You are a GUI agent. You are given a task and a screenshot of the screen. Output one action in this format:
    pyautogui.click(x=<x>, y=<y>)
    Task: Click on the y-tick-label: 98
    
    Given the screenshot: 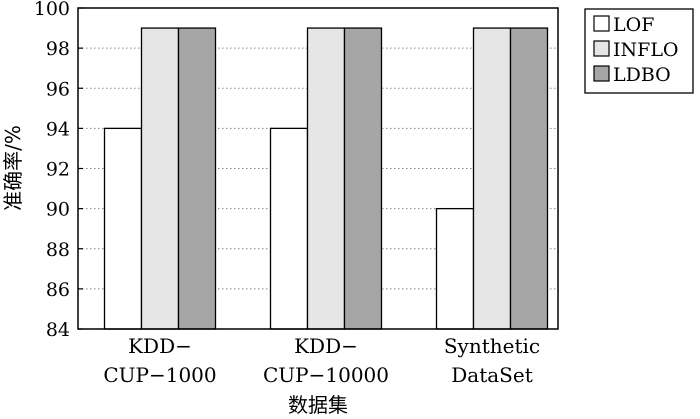 What is the action you would take?
    pyautogui.click(x=58, y=49)
    